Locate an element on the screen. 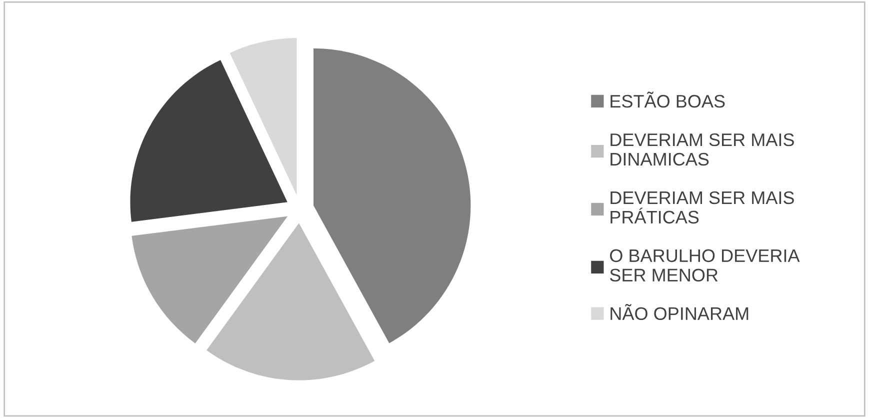 This screenshot has width=869, height=418. legend-label: ESTÃO BOAS is located at coordinates (667, 100).